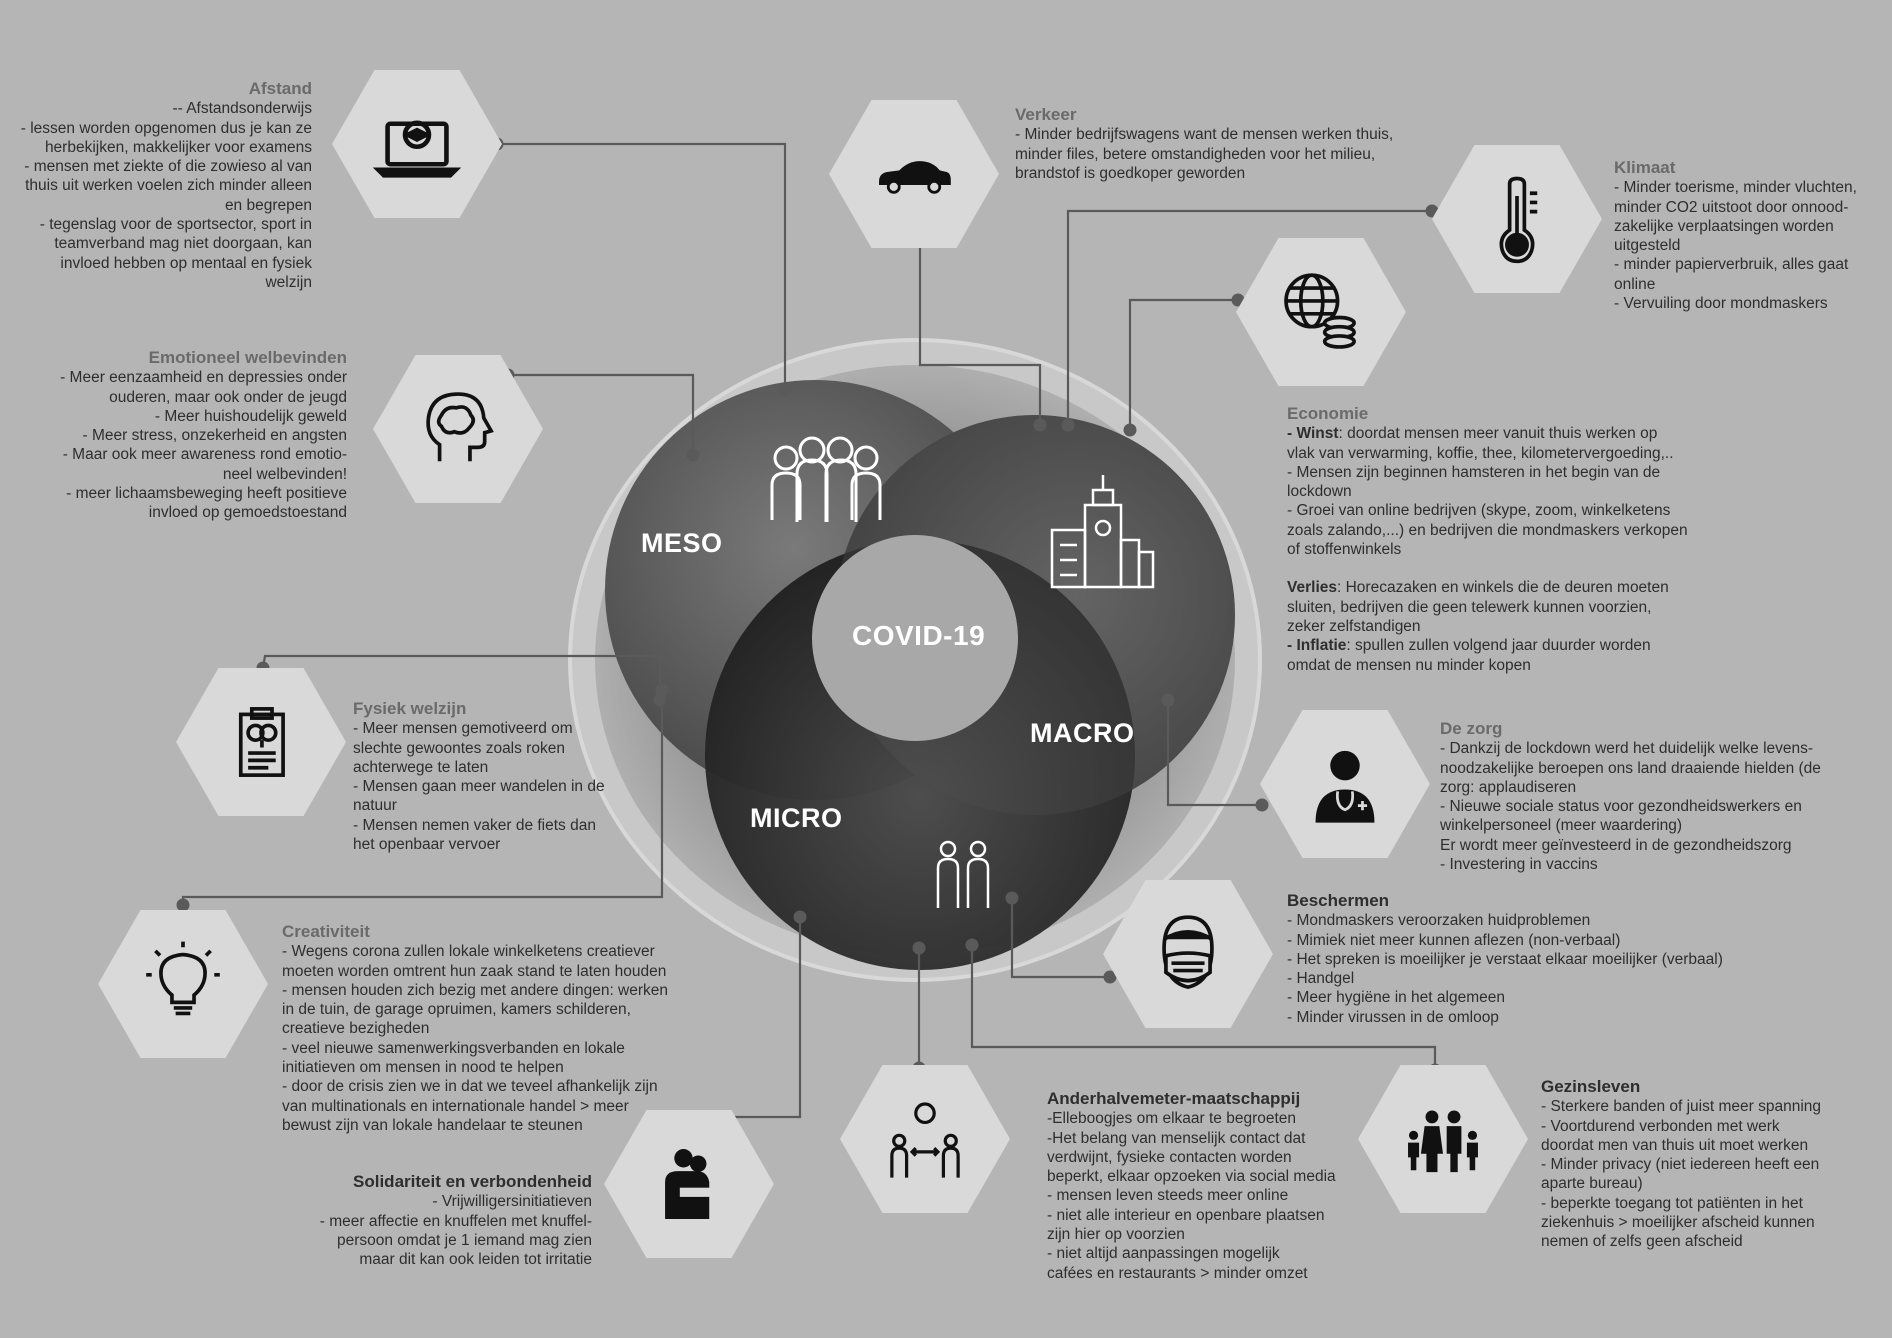  Describe the element at coordinates (1116, 1235) in the screenshot. I see `topic-line: zijn hier op voorzien` at that location.